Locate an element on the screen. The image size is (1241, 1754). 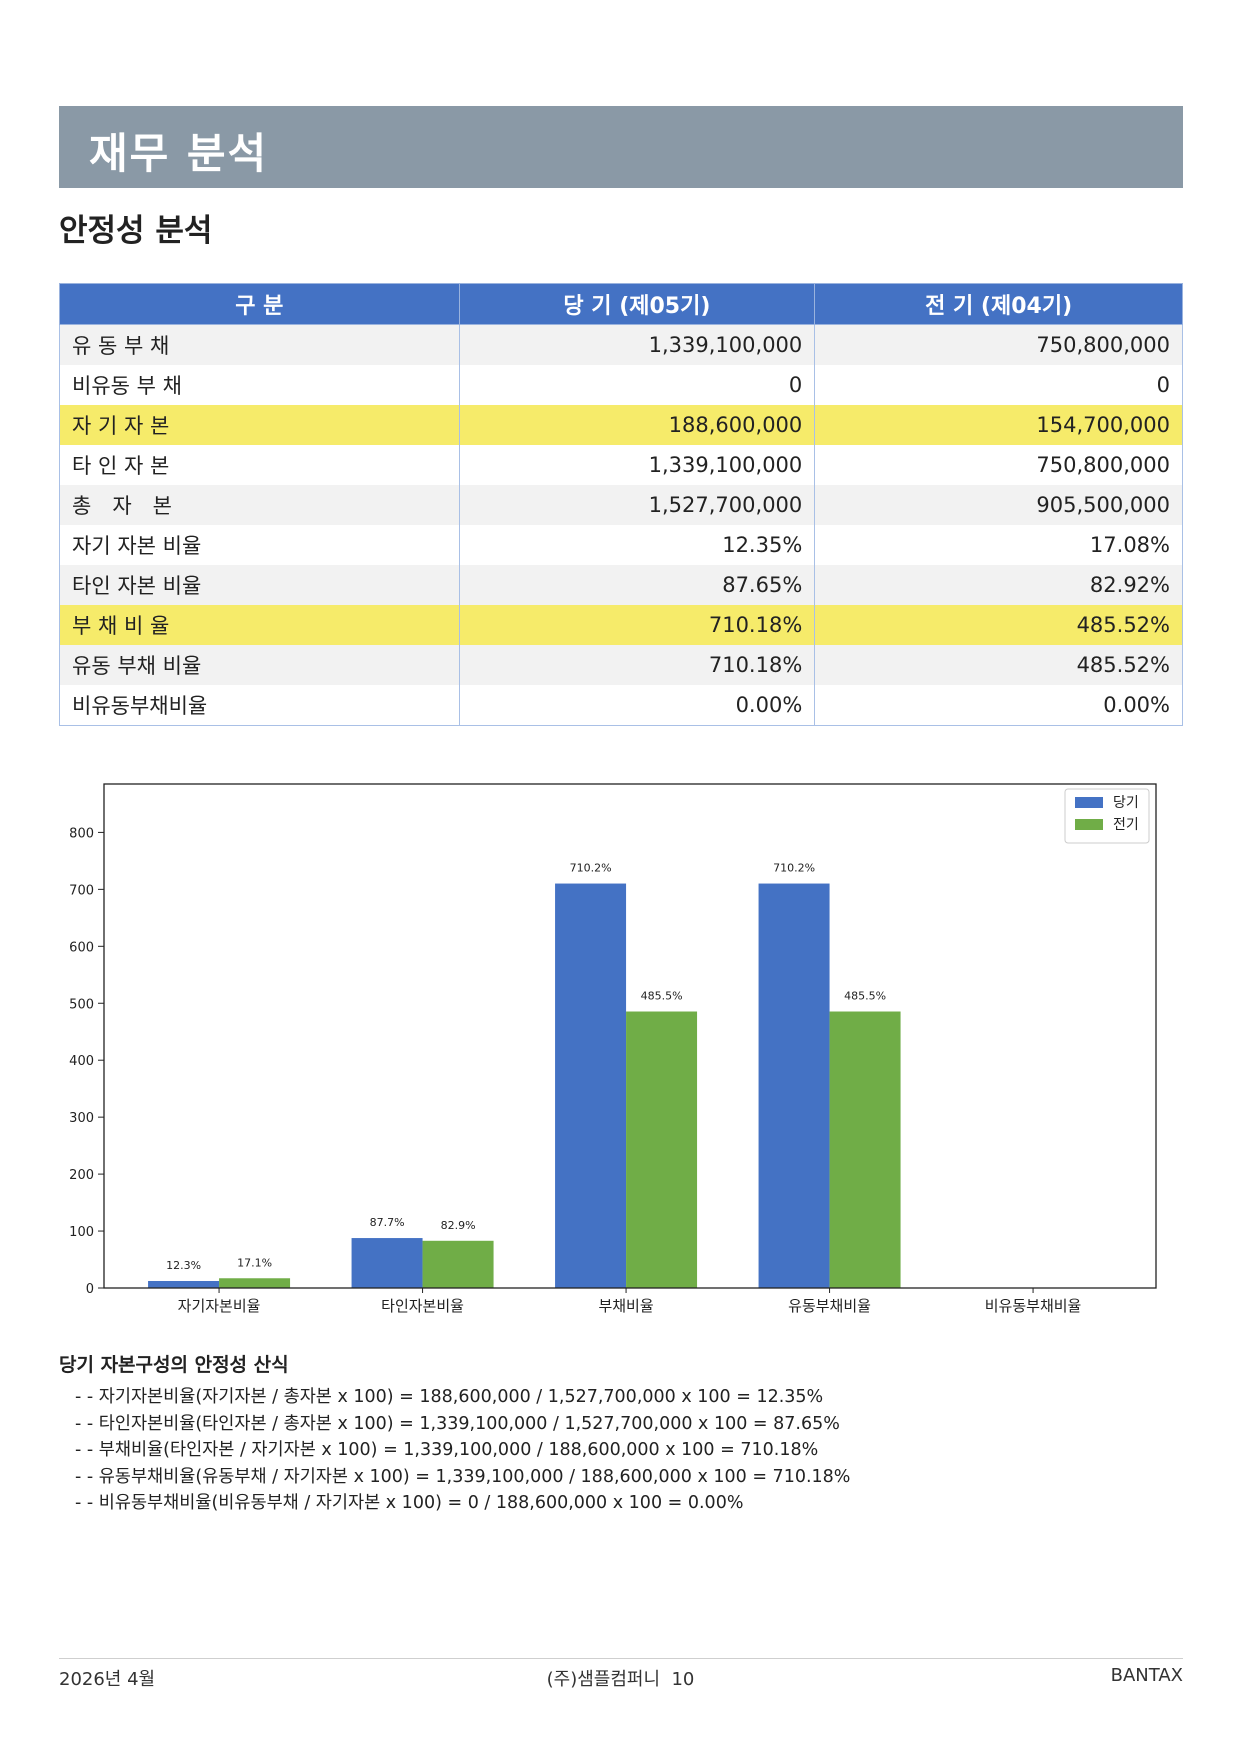
section-title: 안정성 분석 is located at coordinates (136, 231).